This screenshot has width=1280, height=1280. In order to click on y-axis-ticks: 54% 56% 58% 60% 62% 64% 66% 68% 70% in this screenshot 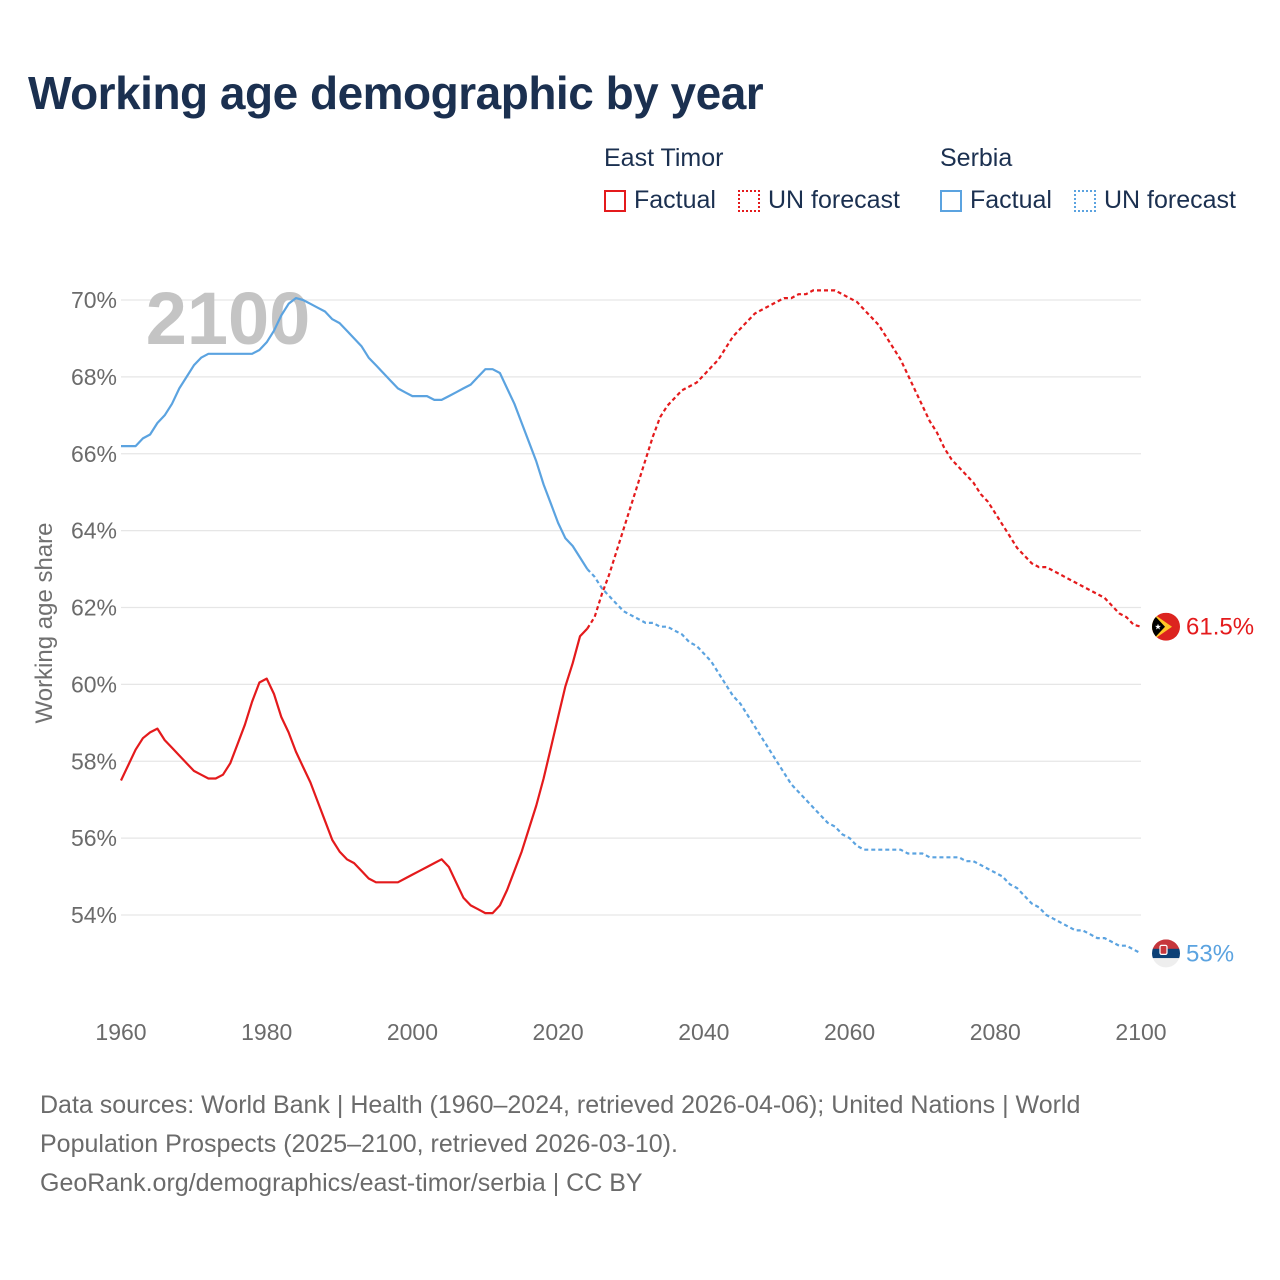, I will do `click(94, 607)`.